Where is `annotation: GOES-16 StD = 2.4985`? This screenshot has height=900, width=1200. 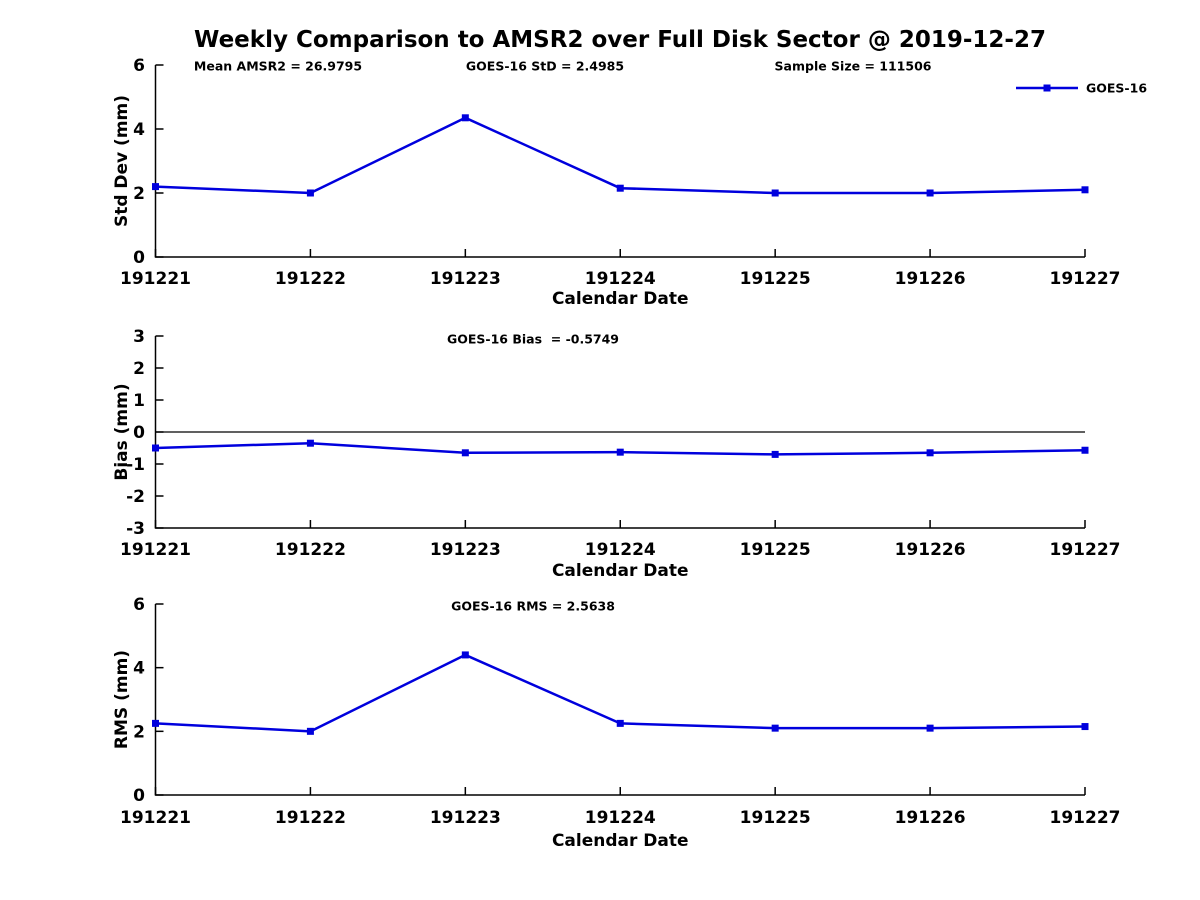 annotation: GOES-16 StD = 2.4985 is located at coordinates (545, 65).